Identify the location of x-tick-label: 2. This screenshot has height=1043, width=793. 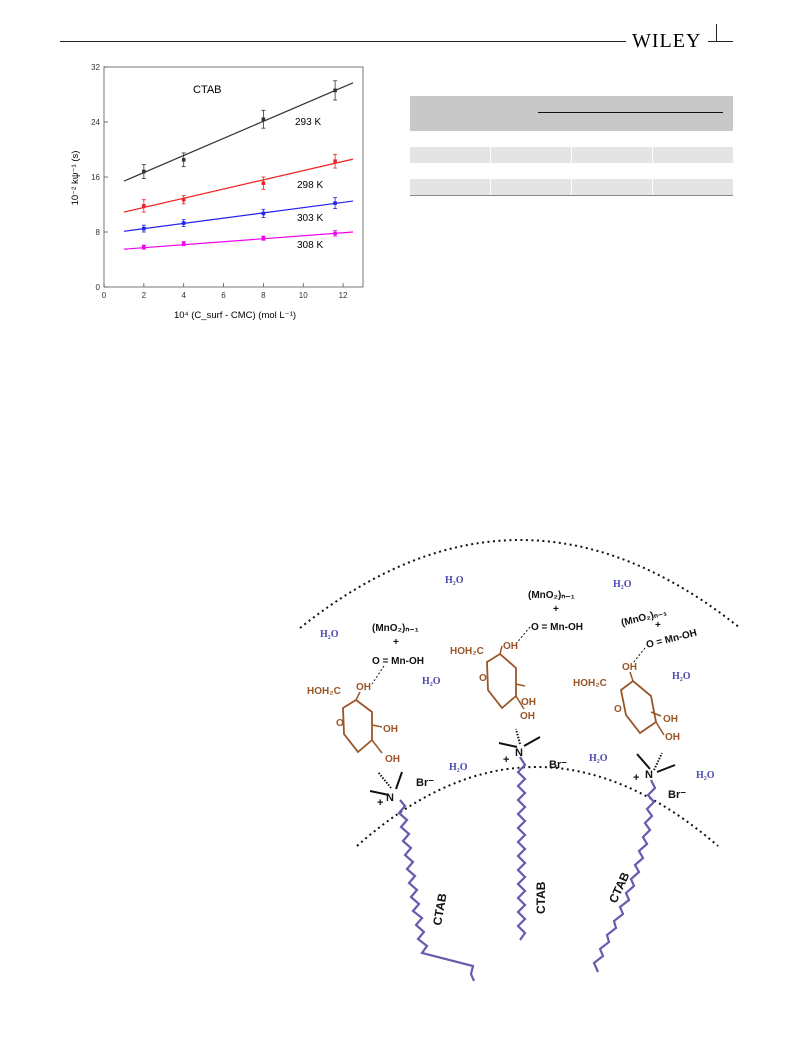
(144, 295).